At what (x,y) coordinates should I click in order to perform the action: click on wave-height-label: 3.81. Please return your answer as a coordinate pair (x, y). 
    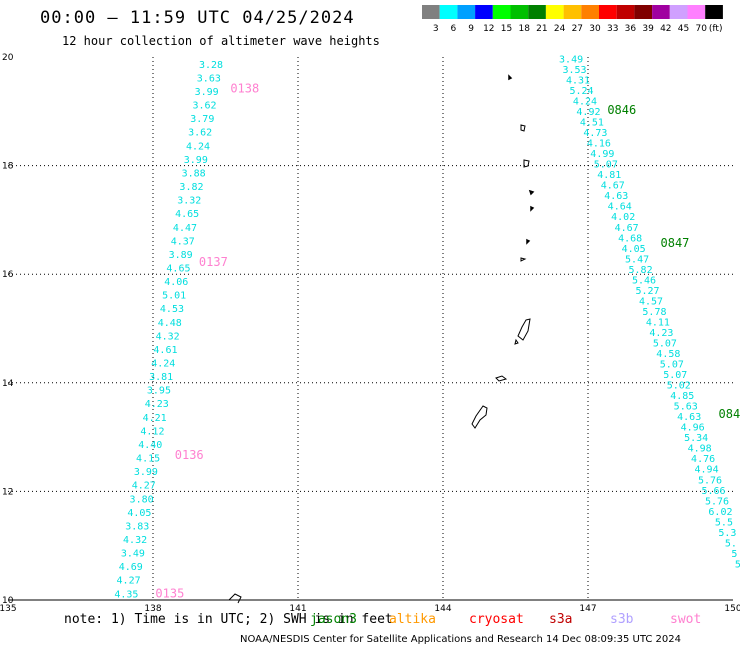
    Looking at the image, I should click on (161, 377).